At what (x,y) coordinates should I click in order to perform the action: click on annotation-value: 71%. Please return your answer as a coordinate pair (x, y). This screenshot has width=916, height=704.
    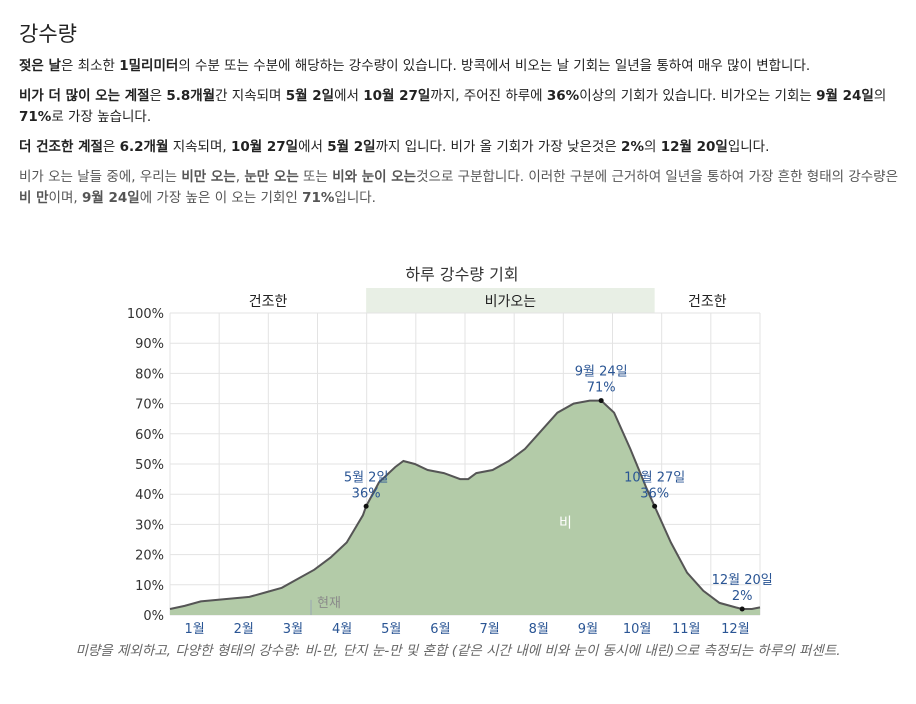
    Looking at the image, I should click on (601, 388).